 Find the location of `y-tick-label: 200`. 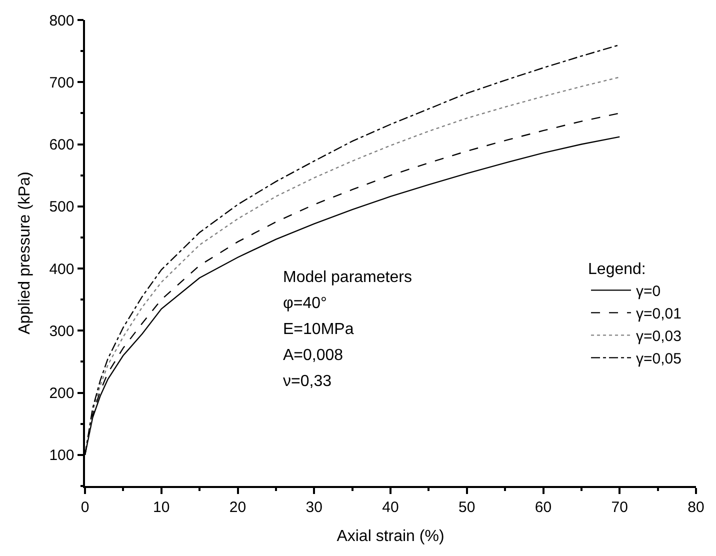

y-tick-label: 200 is located at coordinates (61, 393).